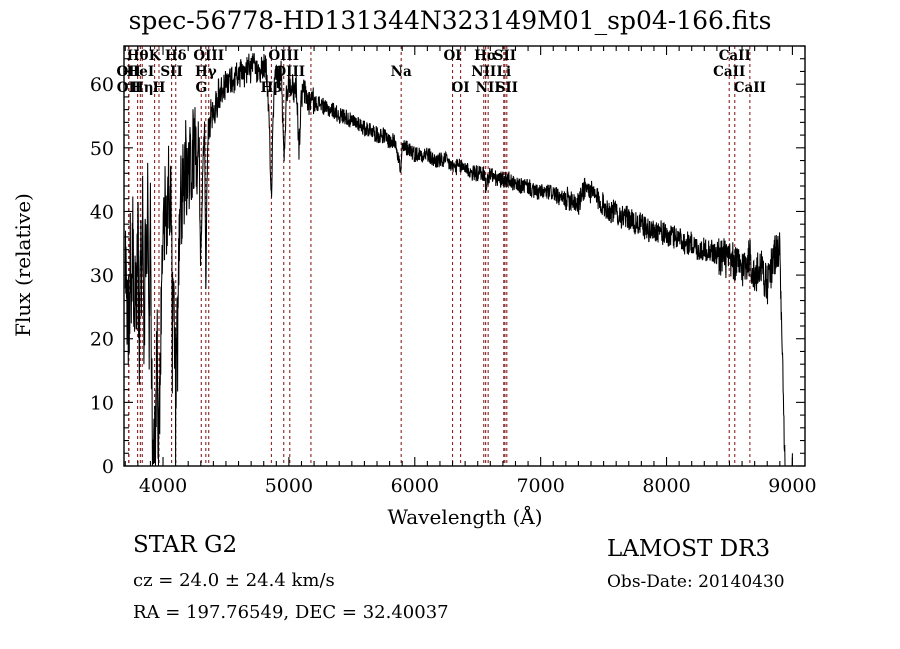 This screenshot has width=900, height=649. I want to click on spectral-line-label: Hδ, so click(176, 56).